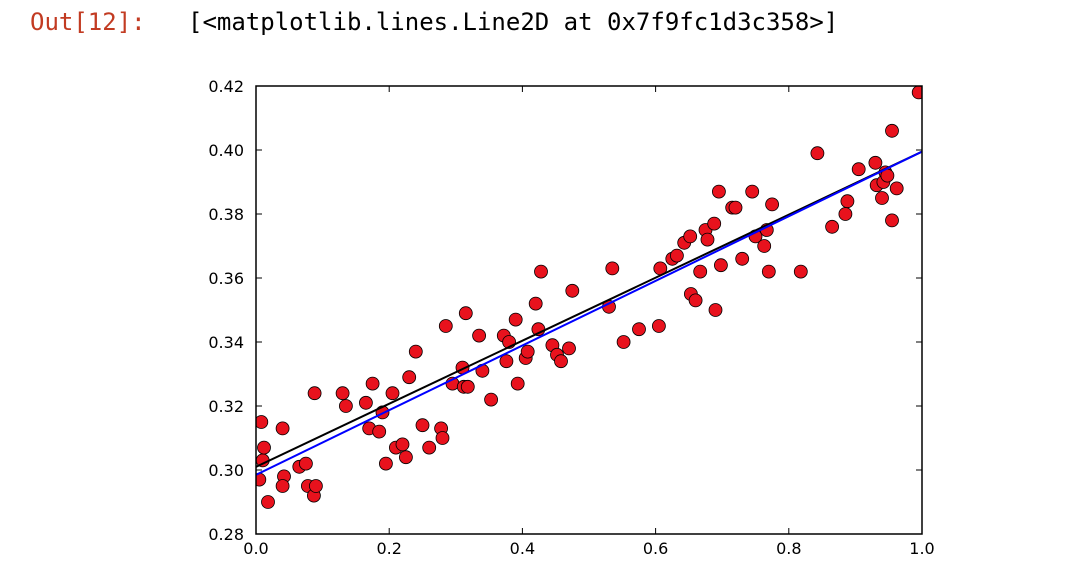  What do you see at coordinates (88, 22) in the screenshot?
I see `output-prompt: Out[12]:` at bounding box center [88, 22].